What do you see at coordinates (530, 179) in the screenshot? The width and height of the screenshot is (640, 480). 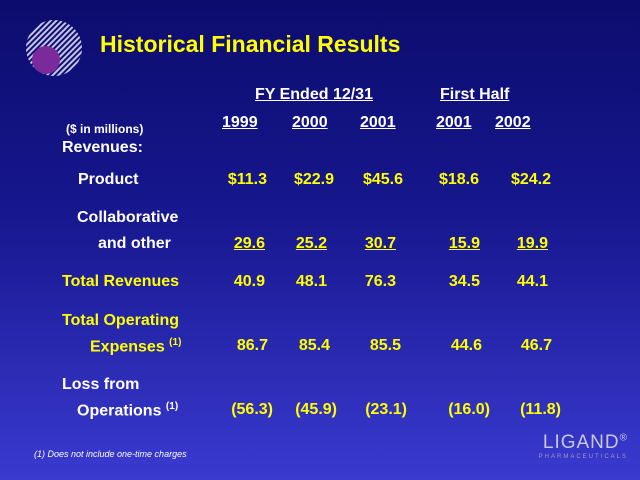 I see `product-value: $24.2` at bounding box center [530, 179].